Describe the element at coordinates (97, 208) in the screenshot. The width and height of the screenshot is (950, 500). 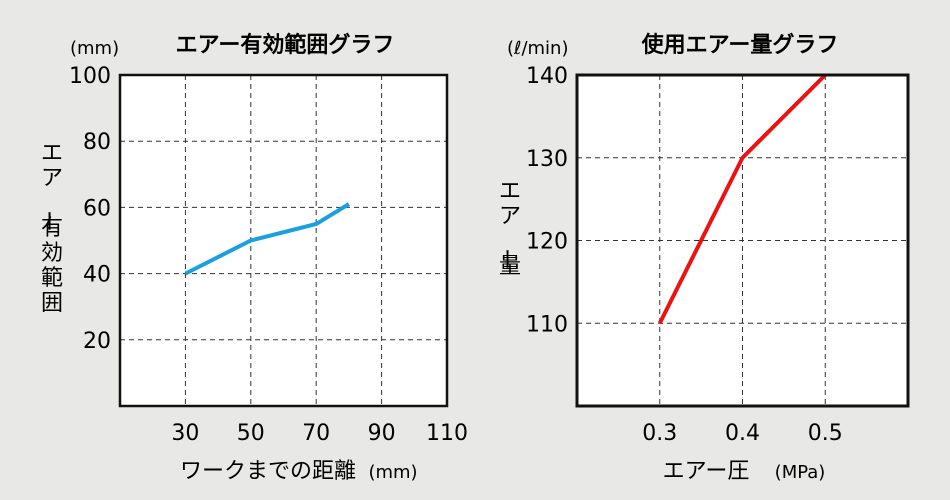
I see `y-tick-label: 60` at that location.